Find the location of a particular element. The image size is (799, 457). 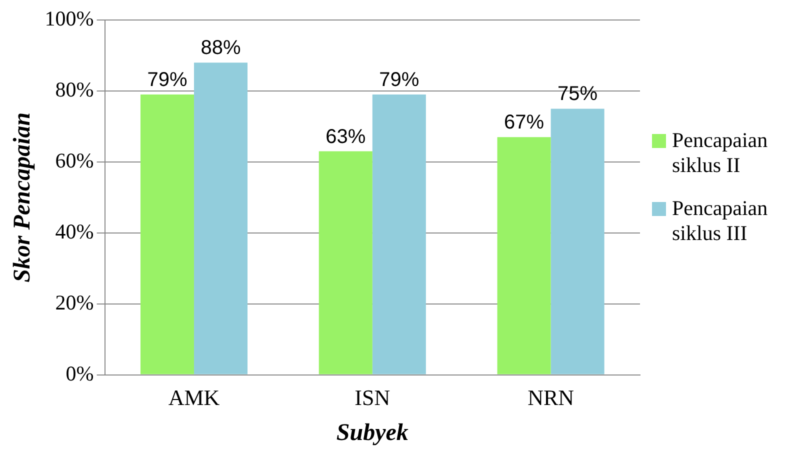

x-tick-label: NRN is located at coordinates (551, 397).